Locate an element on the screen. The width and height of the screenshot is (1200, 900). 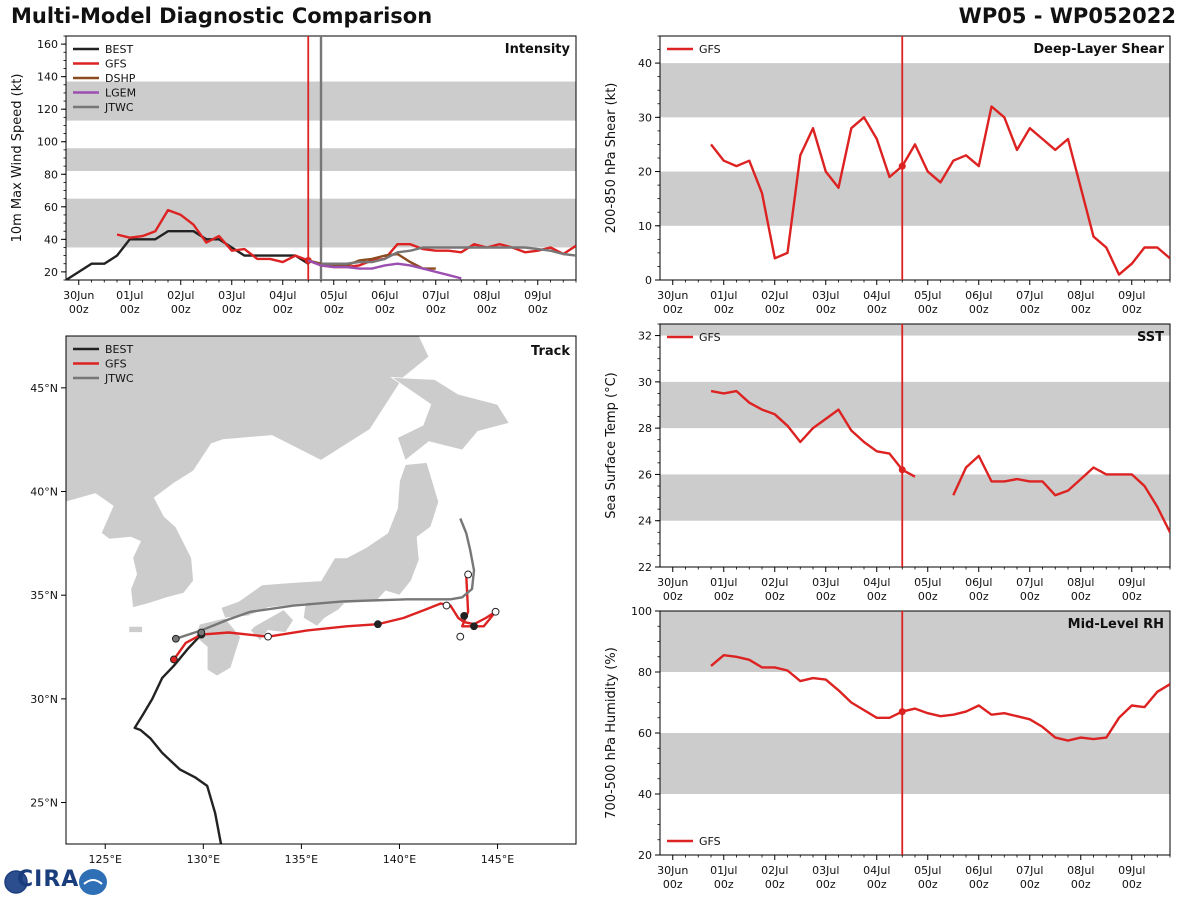
track-series-jtwc is located at coordinates (325, 579).